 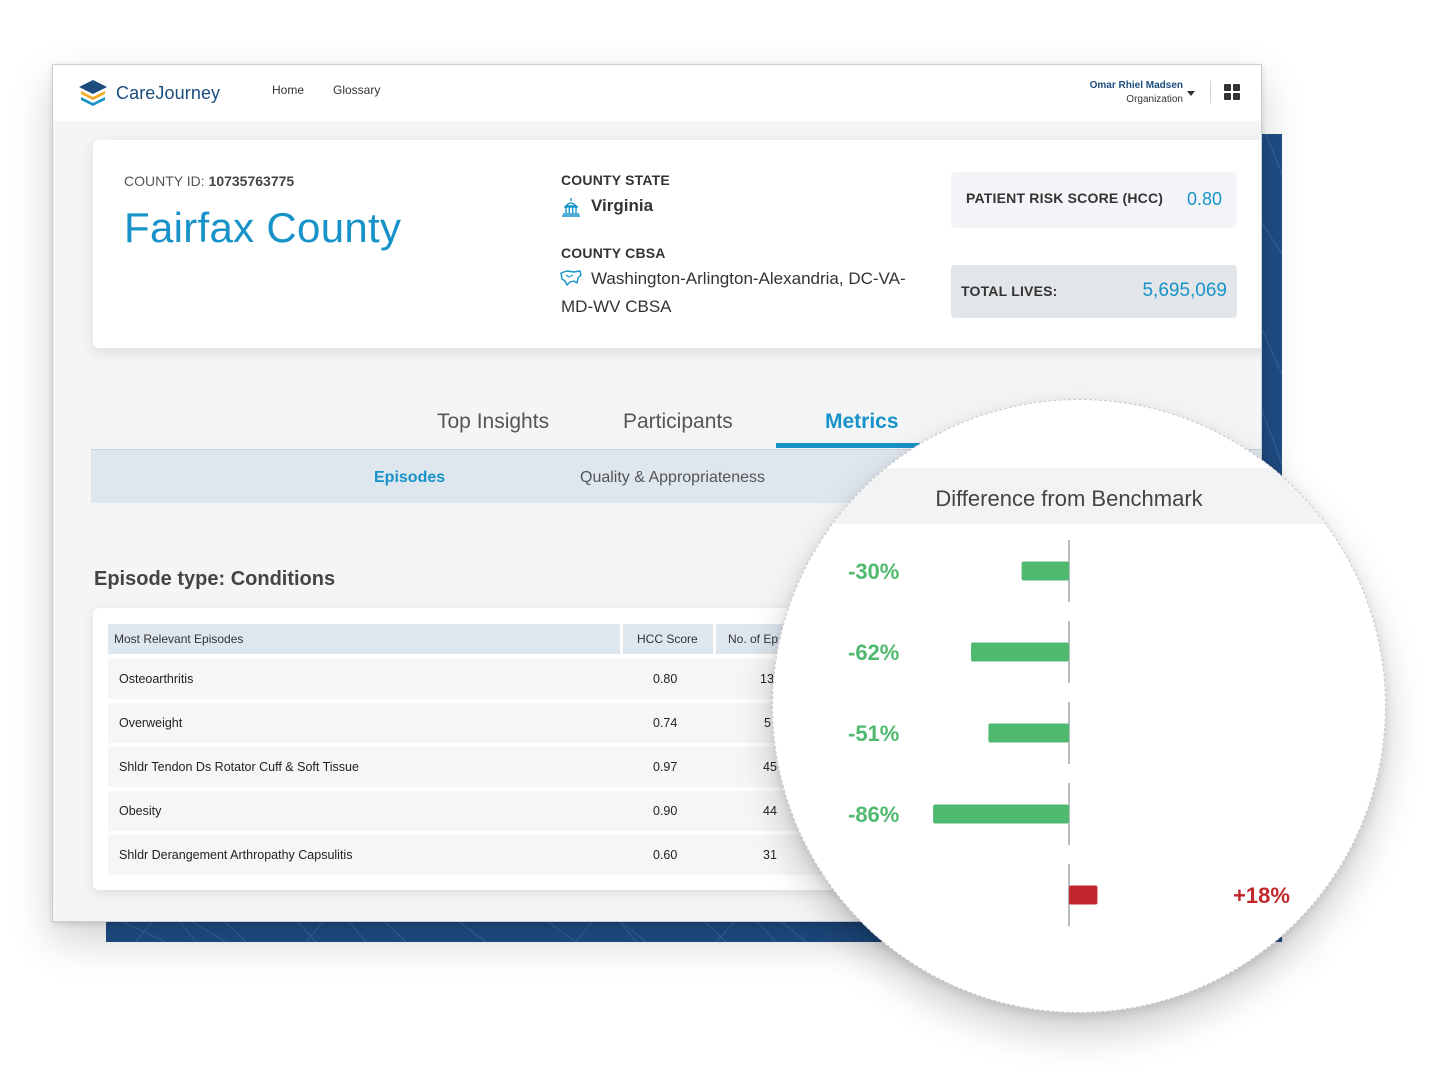 I want to click on county-cbsa-line1: Washington-Arlington-Alexandria, DC-VA-, so click(x=748, y=278).